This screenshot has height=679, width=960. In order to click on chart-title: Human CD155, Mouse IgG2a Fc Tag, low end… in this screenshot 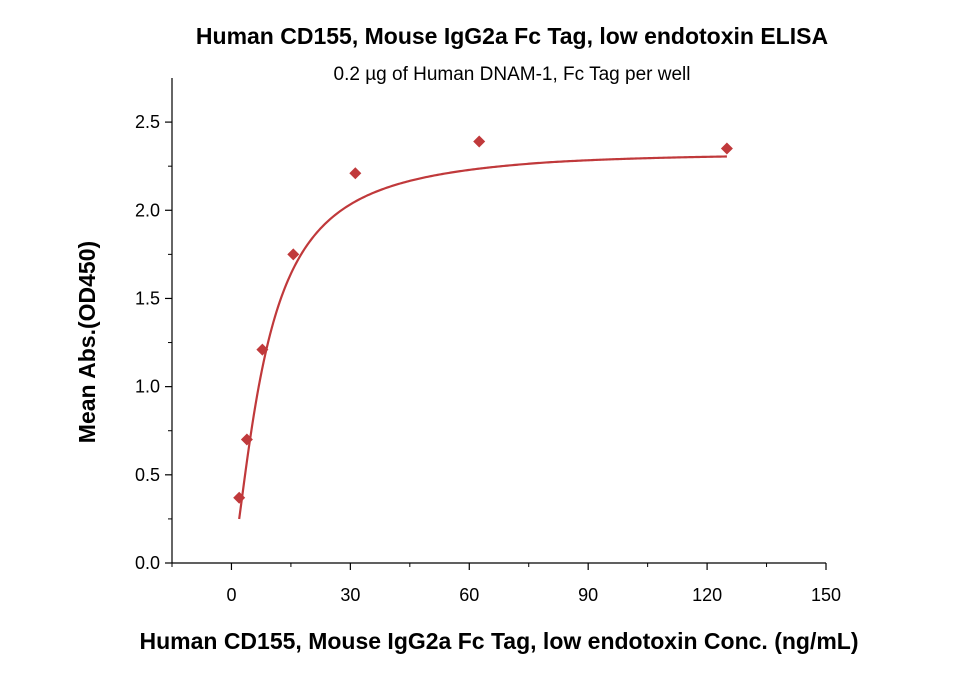, I will do `click(512, 36)`.